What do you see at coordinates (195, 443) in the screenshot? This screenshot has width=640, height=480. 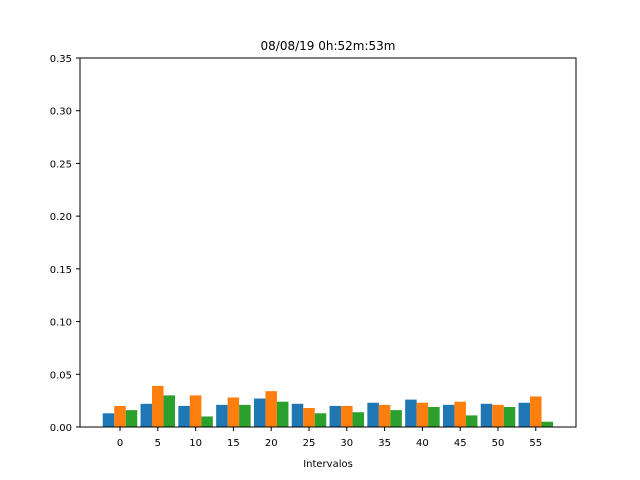 I see `x-tick-label: 10` at bounding box center [195, 443].